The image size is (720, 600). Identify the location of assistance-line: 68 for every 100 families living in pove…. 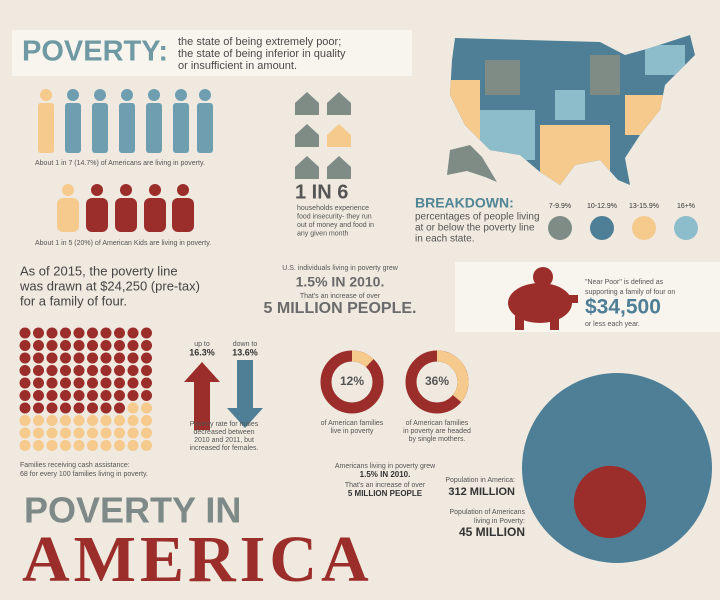
(84, 474).